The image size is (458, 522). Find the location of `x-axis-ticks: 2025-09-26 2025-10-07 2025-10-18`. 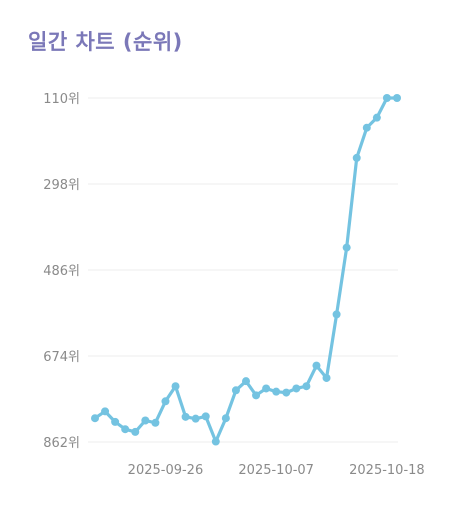

x-axis-ticks: 2025-09-26 2025-10-07 2025-10-18 is located at coordinates (276, 470).